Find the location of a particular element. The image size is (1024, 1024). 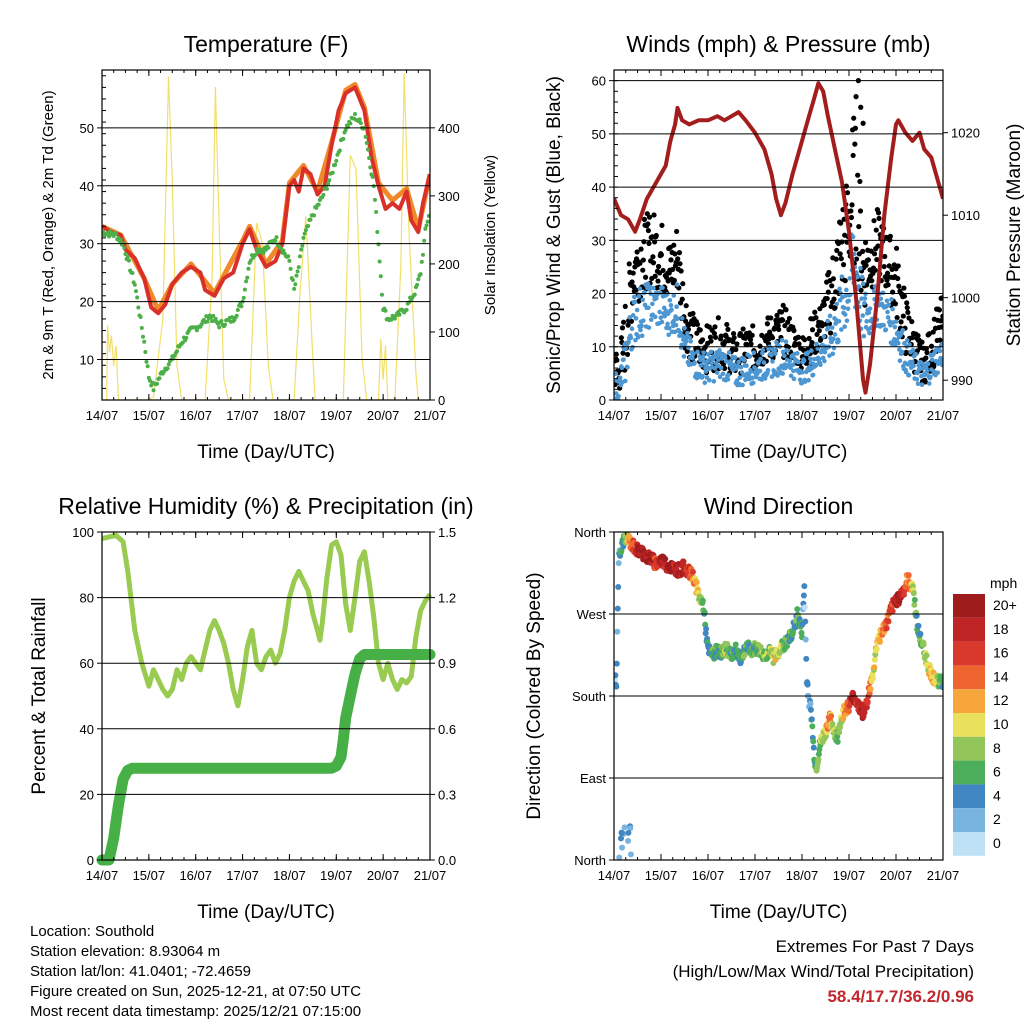

winds-ytick-label: 0 is located at coordinates (602, 400).